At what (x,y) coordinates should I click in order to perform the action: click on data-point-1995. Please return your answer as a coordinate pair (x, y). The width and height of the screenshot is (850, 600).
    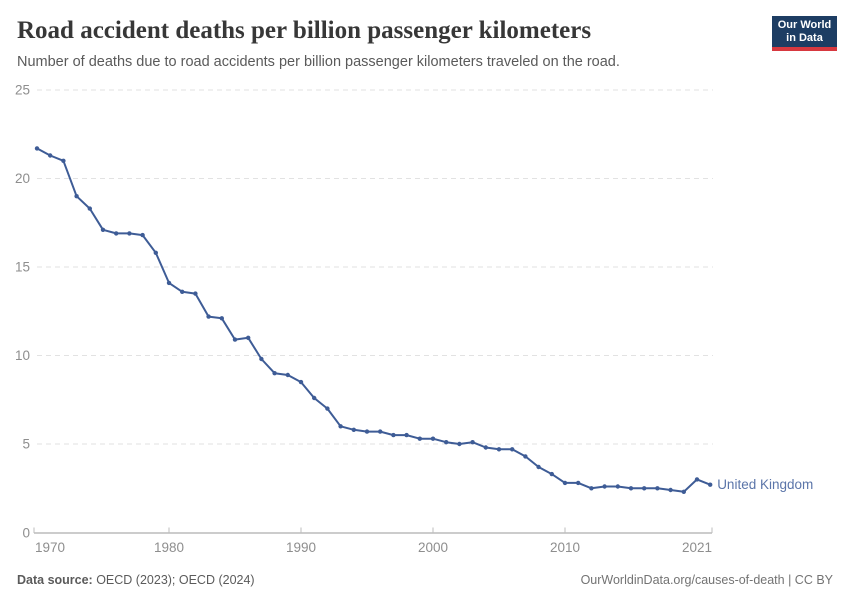
    Looking at the image, I should click on (367, 431).